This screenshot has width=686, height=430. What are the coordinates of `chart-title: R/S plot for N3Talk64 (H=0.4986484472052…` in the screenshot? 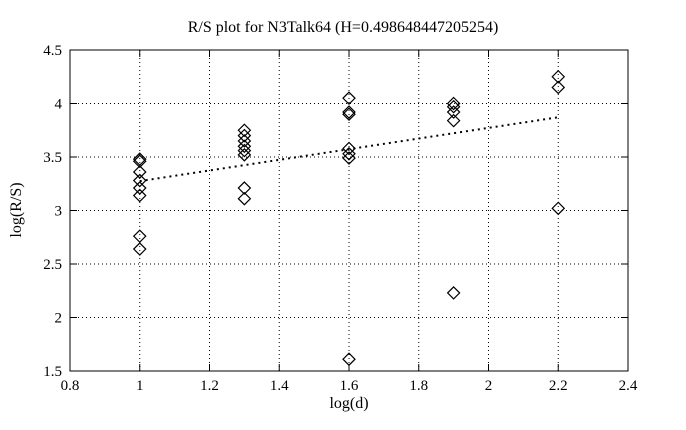 It's located at (343, 27).